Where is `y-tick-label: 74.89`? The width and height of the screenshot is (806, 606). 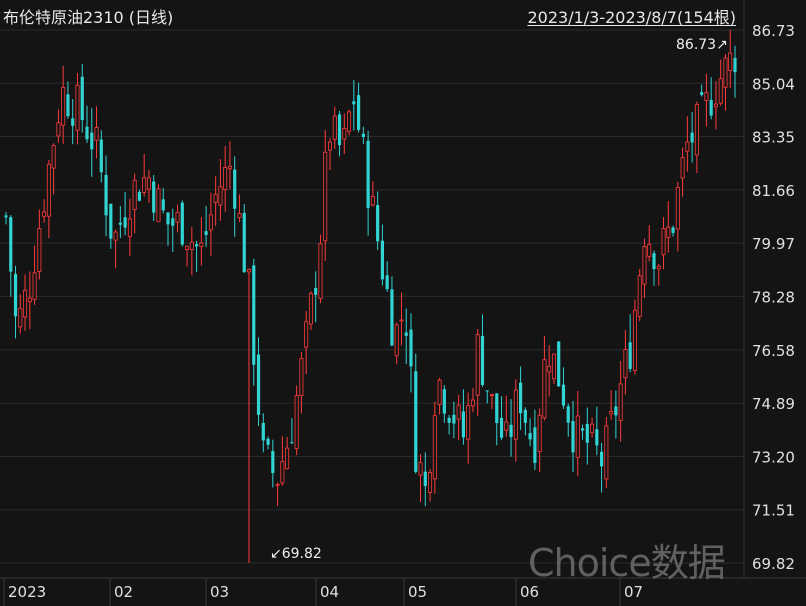
y-tick-label: 74.89 is located at coordinates (773, 404).